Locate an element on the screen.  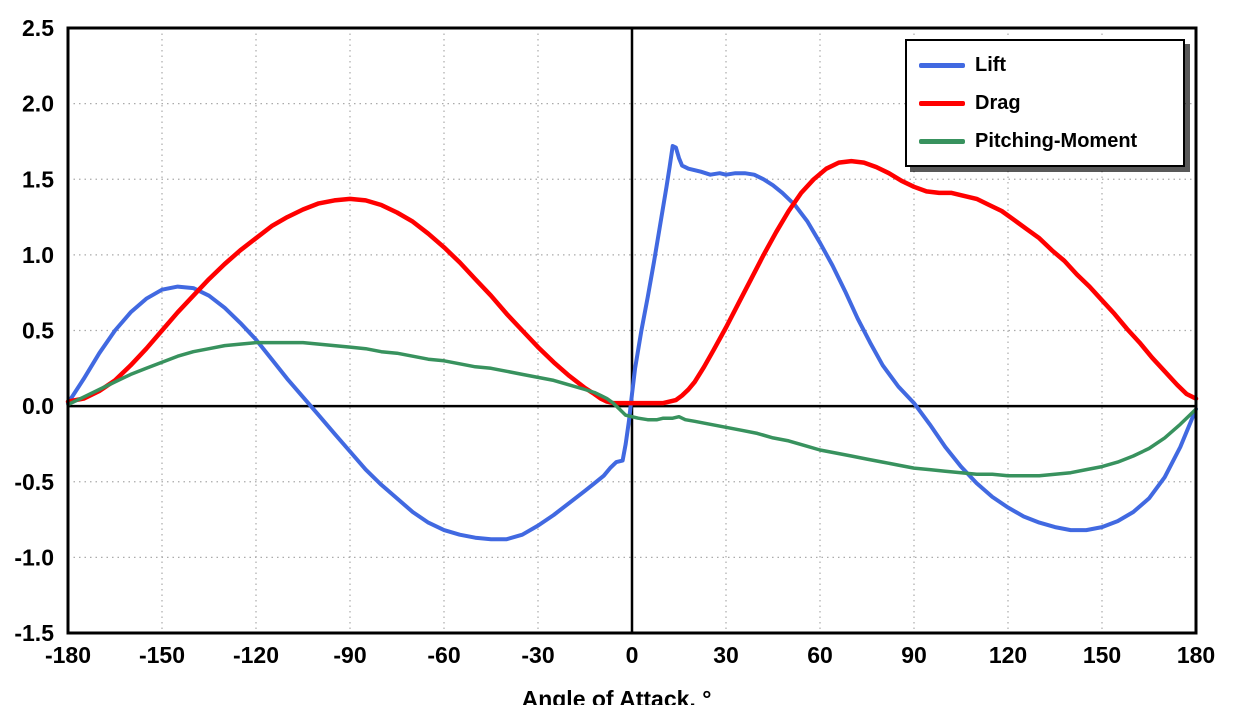
svg-text: 90 is located at coordinates (914, 655).